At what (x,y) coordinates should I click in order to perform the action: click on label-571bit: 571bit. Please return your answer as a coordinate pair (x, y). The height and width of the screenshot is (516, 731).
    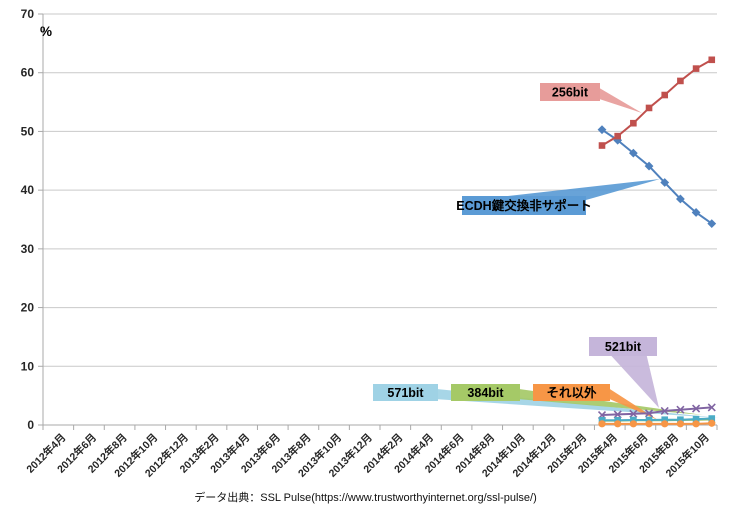
    Looking at the image, I should click on (405, 392).